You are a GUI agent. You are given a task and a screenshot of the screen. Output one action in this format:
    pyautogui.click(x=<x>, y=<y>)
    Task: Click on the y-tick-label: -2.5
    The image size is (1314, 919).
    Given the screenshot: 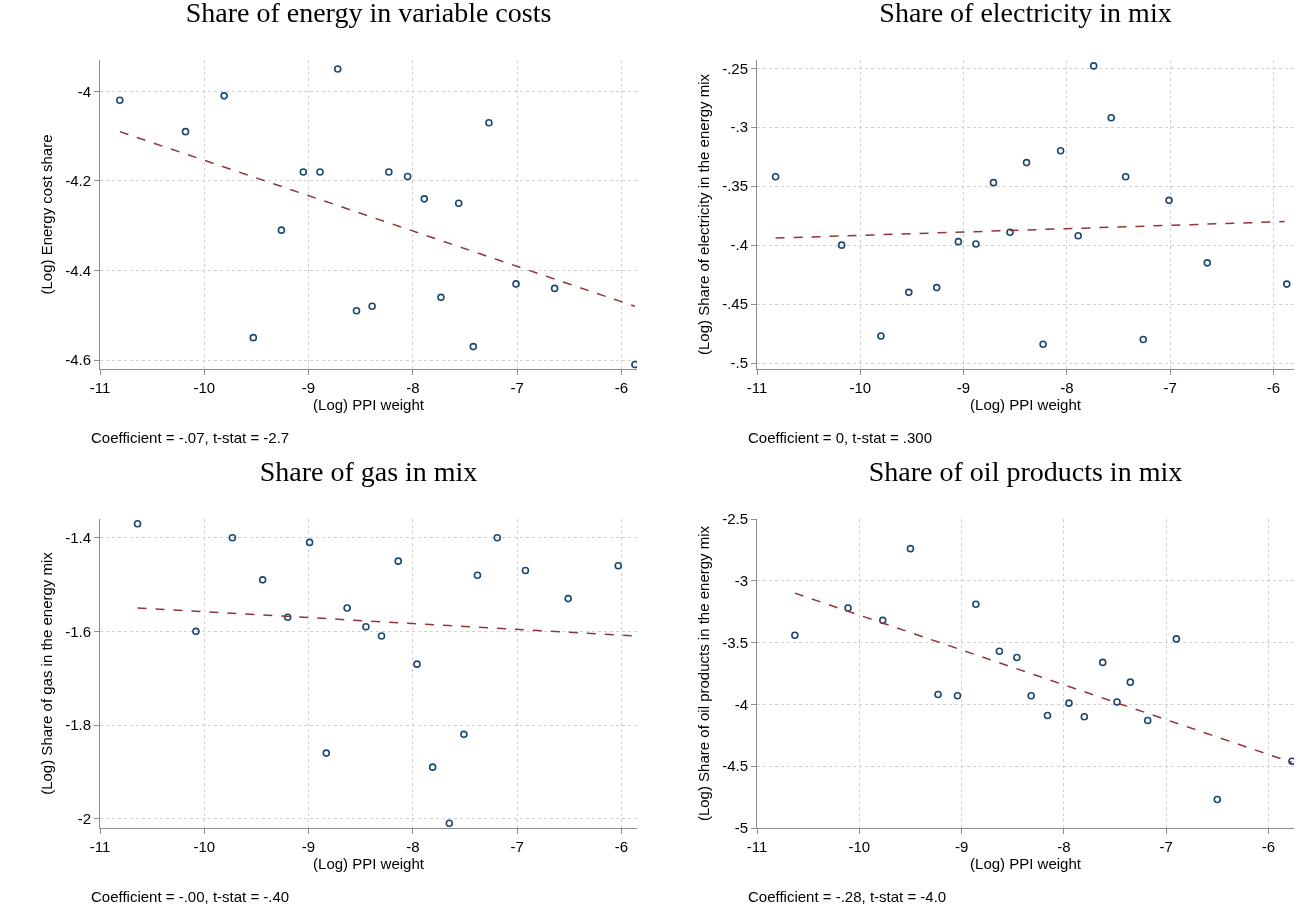 What is the action you would take?
    pyautogui.click(x=735, y=519)
    